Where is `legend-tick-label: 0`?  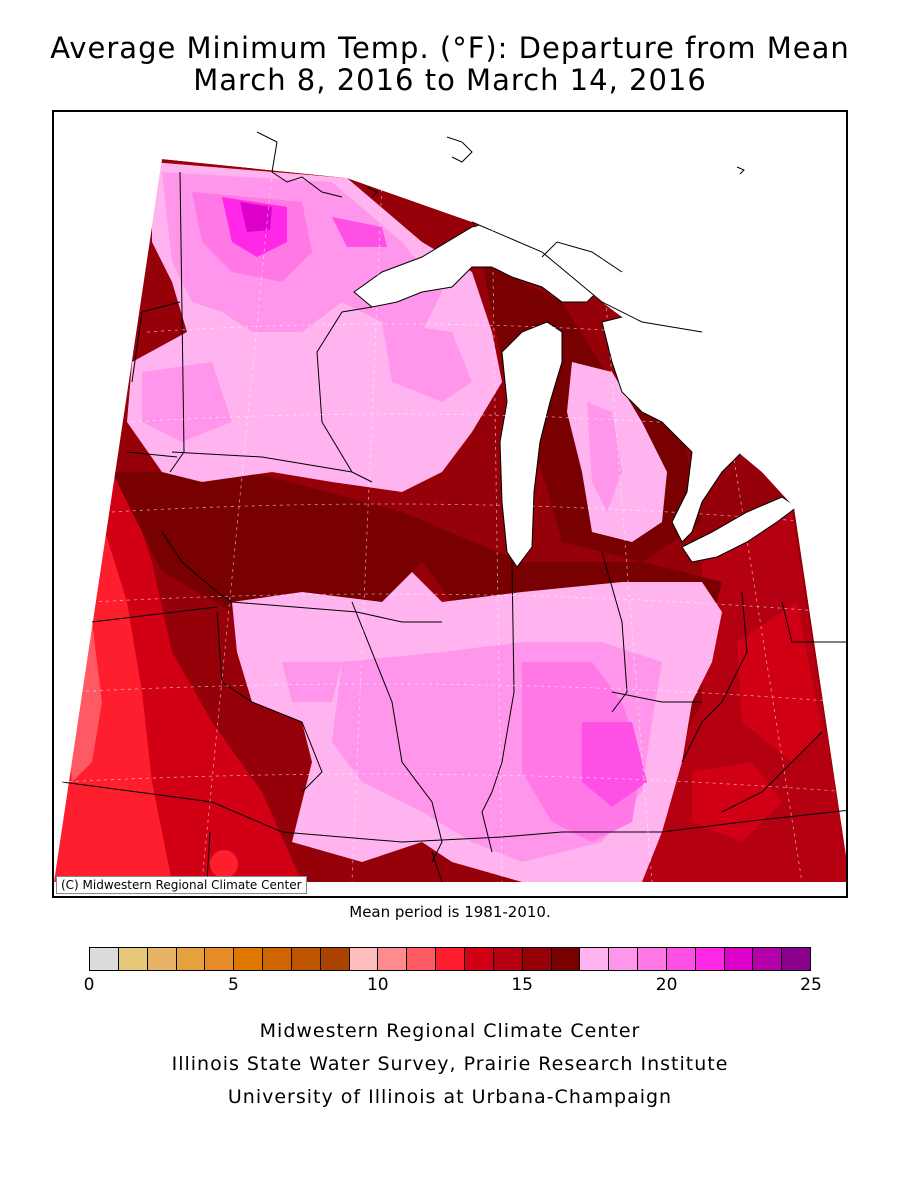 legend-tick-label: 0 is located at coordinates (89, 985).